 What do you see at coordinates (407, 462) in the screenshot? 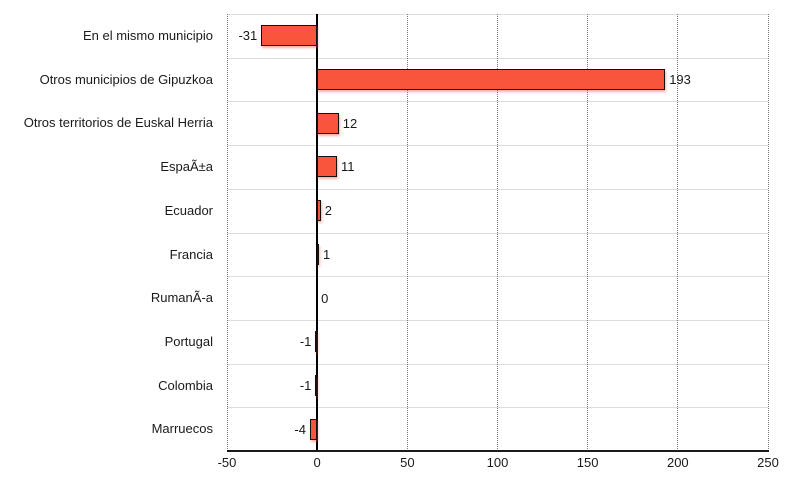
I see `x-tick-label: 50` at bounding box center [407, 462].